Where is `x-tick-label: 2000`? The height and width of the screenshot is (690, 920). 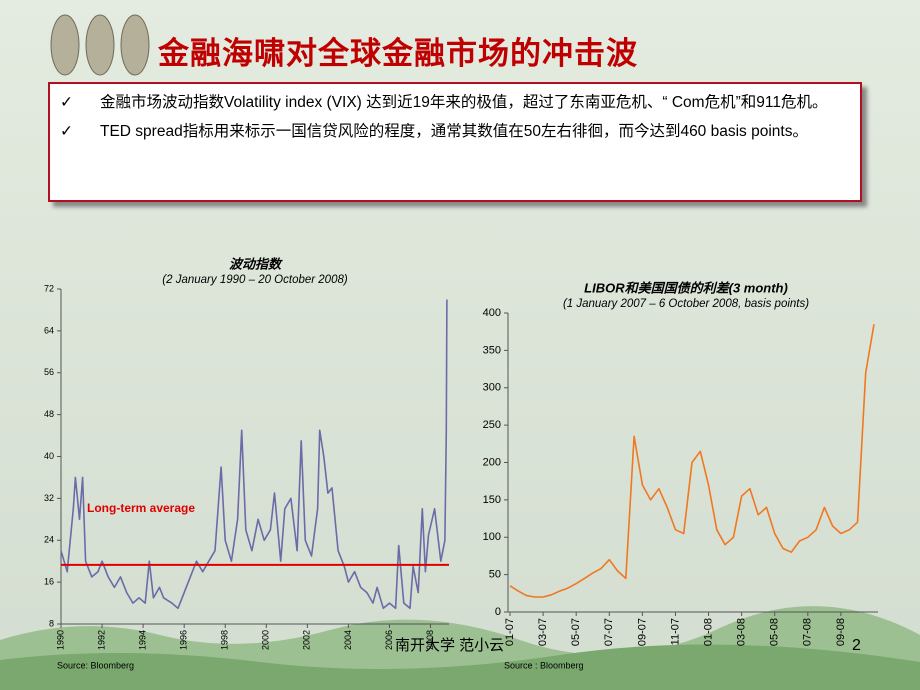
x-tick-label: 2000 is located at coordinates (266, 640).